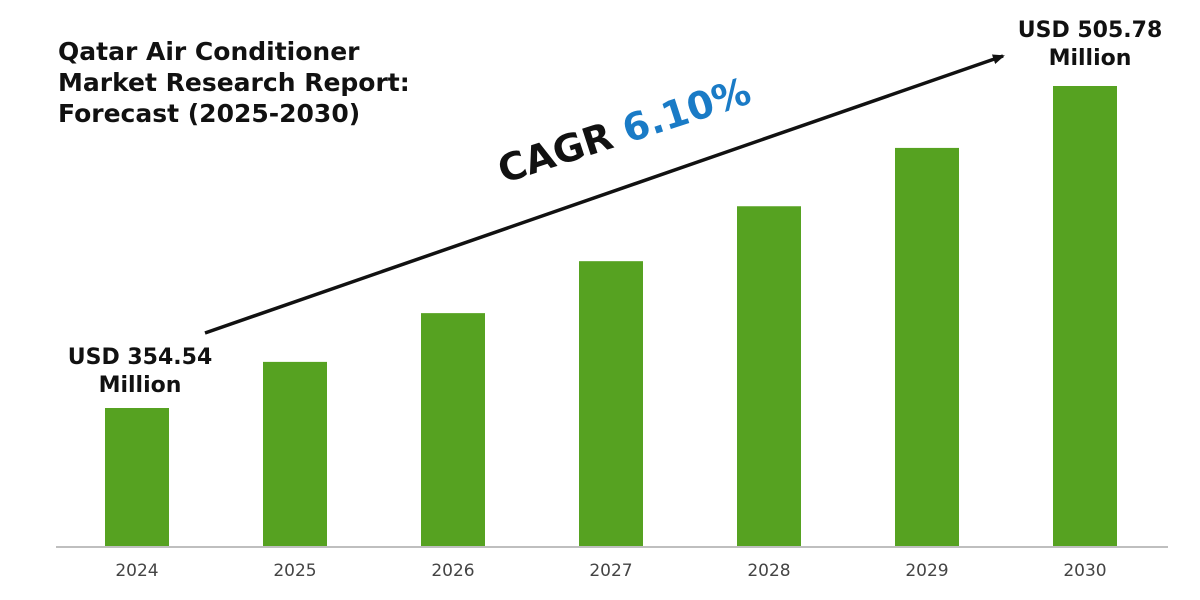  What do you see at coordinates (453, 430) in the screenshot?
I see `bar-2026` at bounding box center [453, 430].